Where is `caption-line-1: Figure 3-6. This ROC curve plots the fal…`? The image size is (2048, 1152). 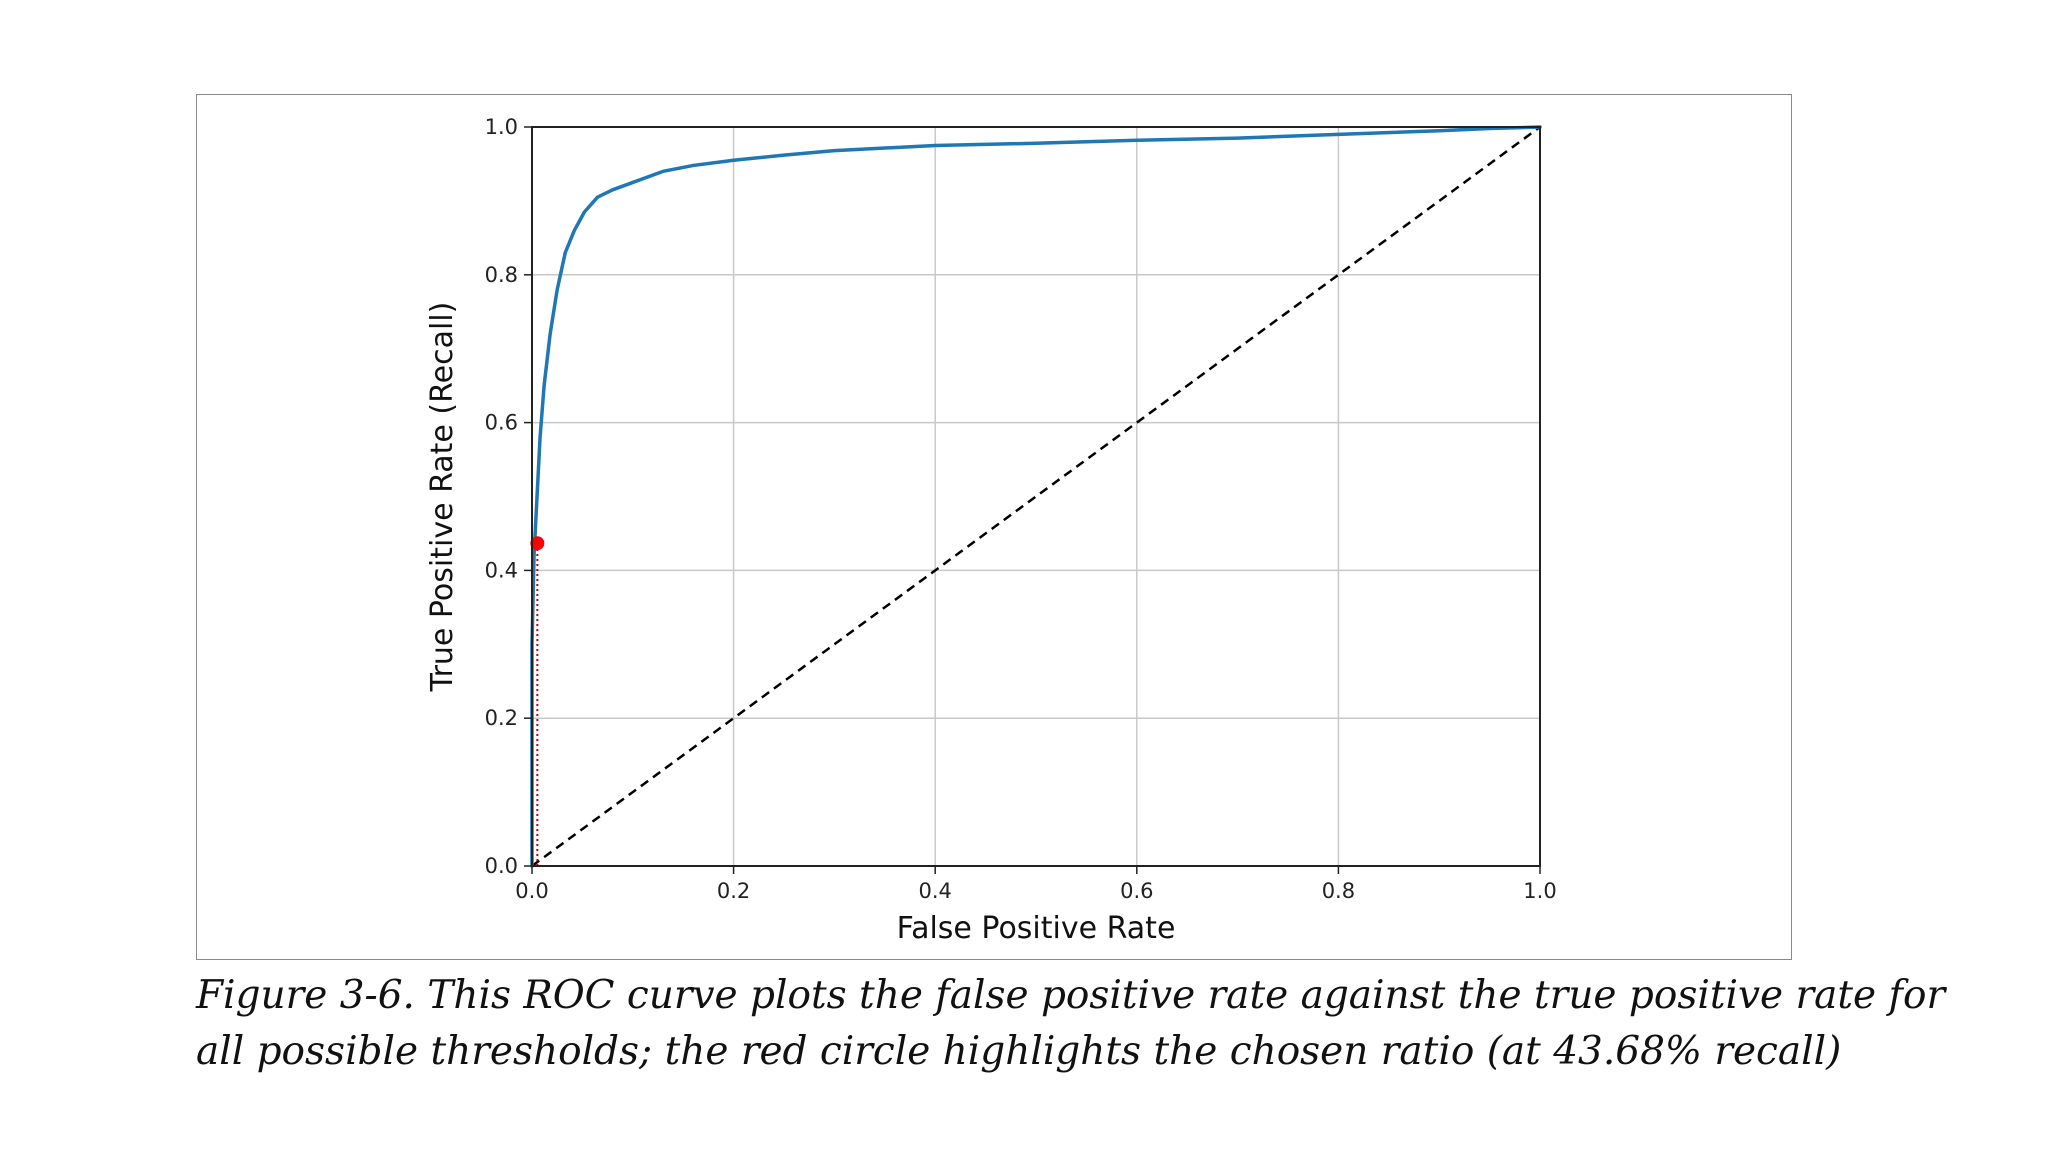
caption-line-1: Figure 3-6. This ROC curve plots the fal… is located at coordinates (1071, 995).